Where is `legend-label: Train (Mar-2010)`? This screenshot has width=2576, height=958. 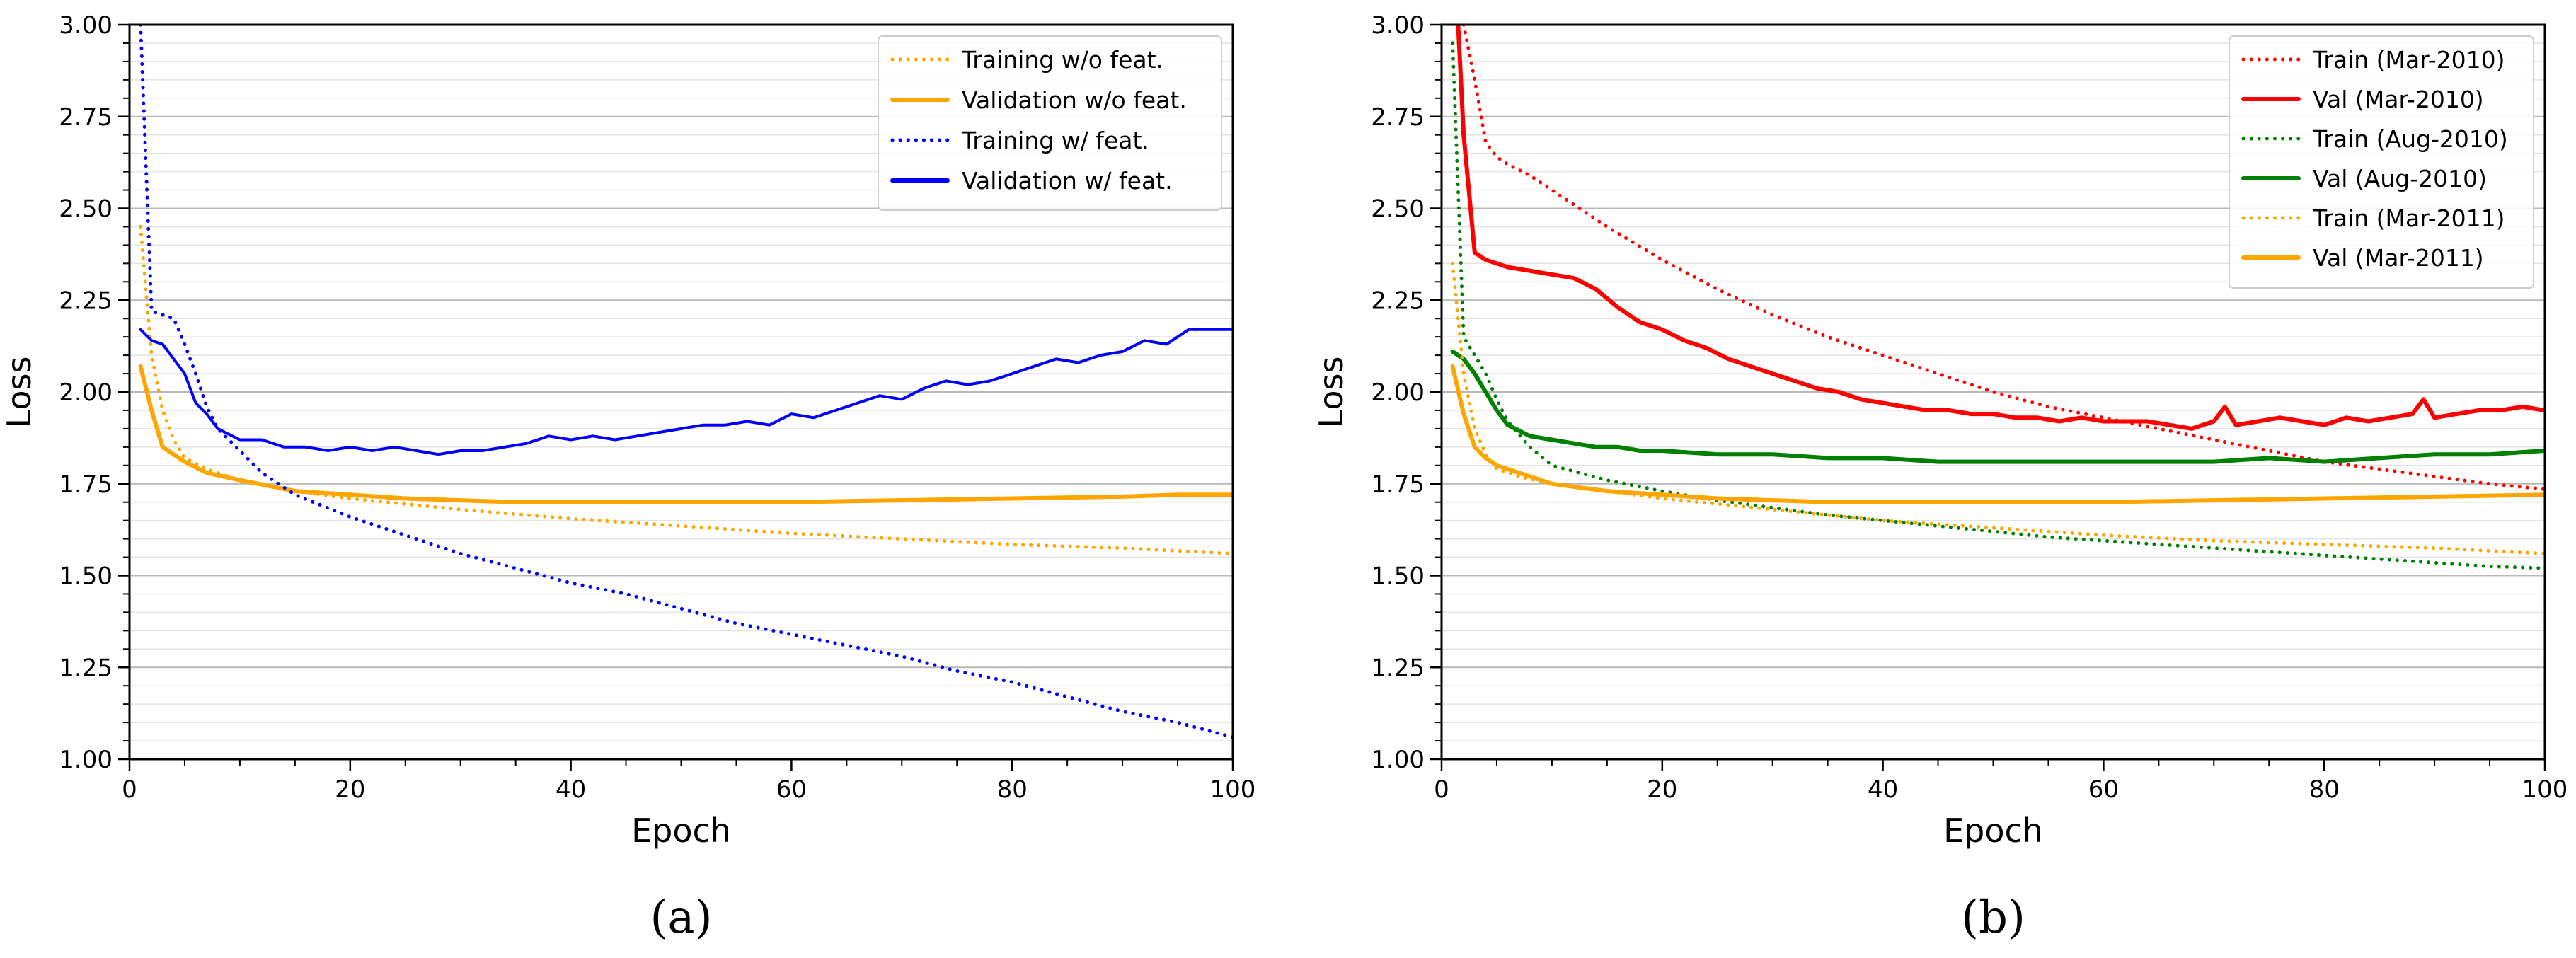
legend-label: Train (Mar-2010) is located at coordinates (2409, 60).